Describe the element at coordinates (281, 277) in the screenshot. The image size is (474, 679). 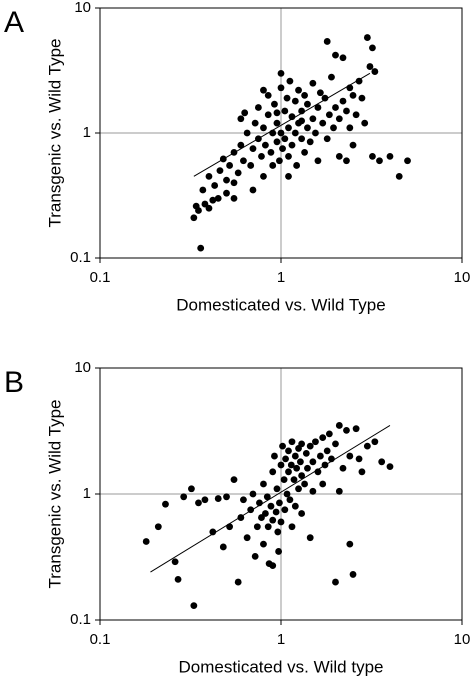
I see `x-tick-label: 1` at that location.